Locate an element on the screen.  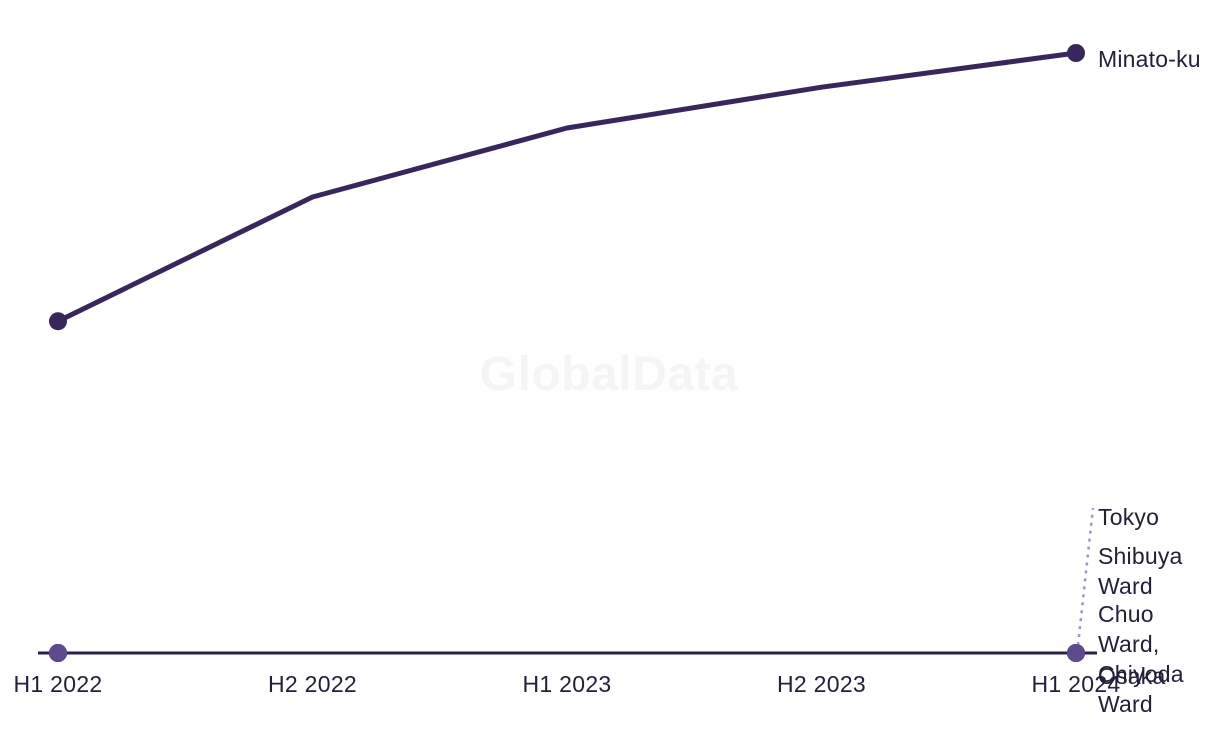
series-label-osaka: Osaka is located at coordinates (1132, 676).